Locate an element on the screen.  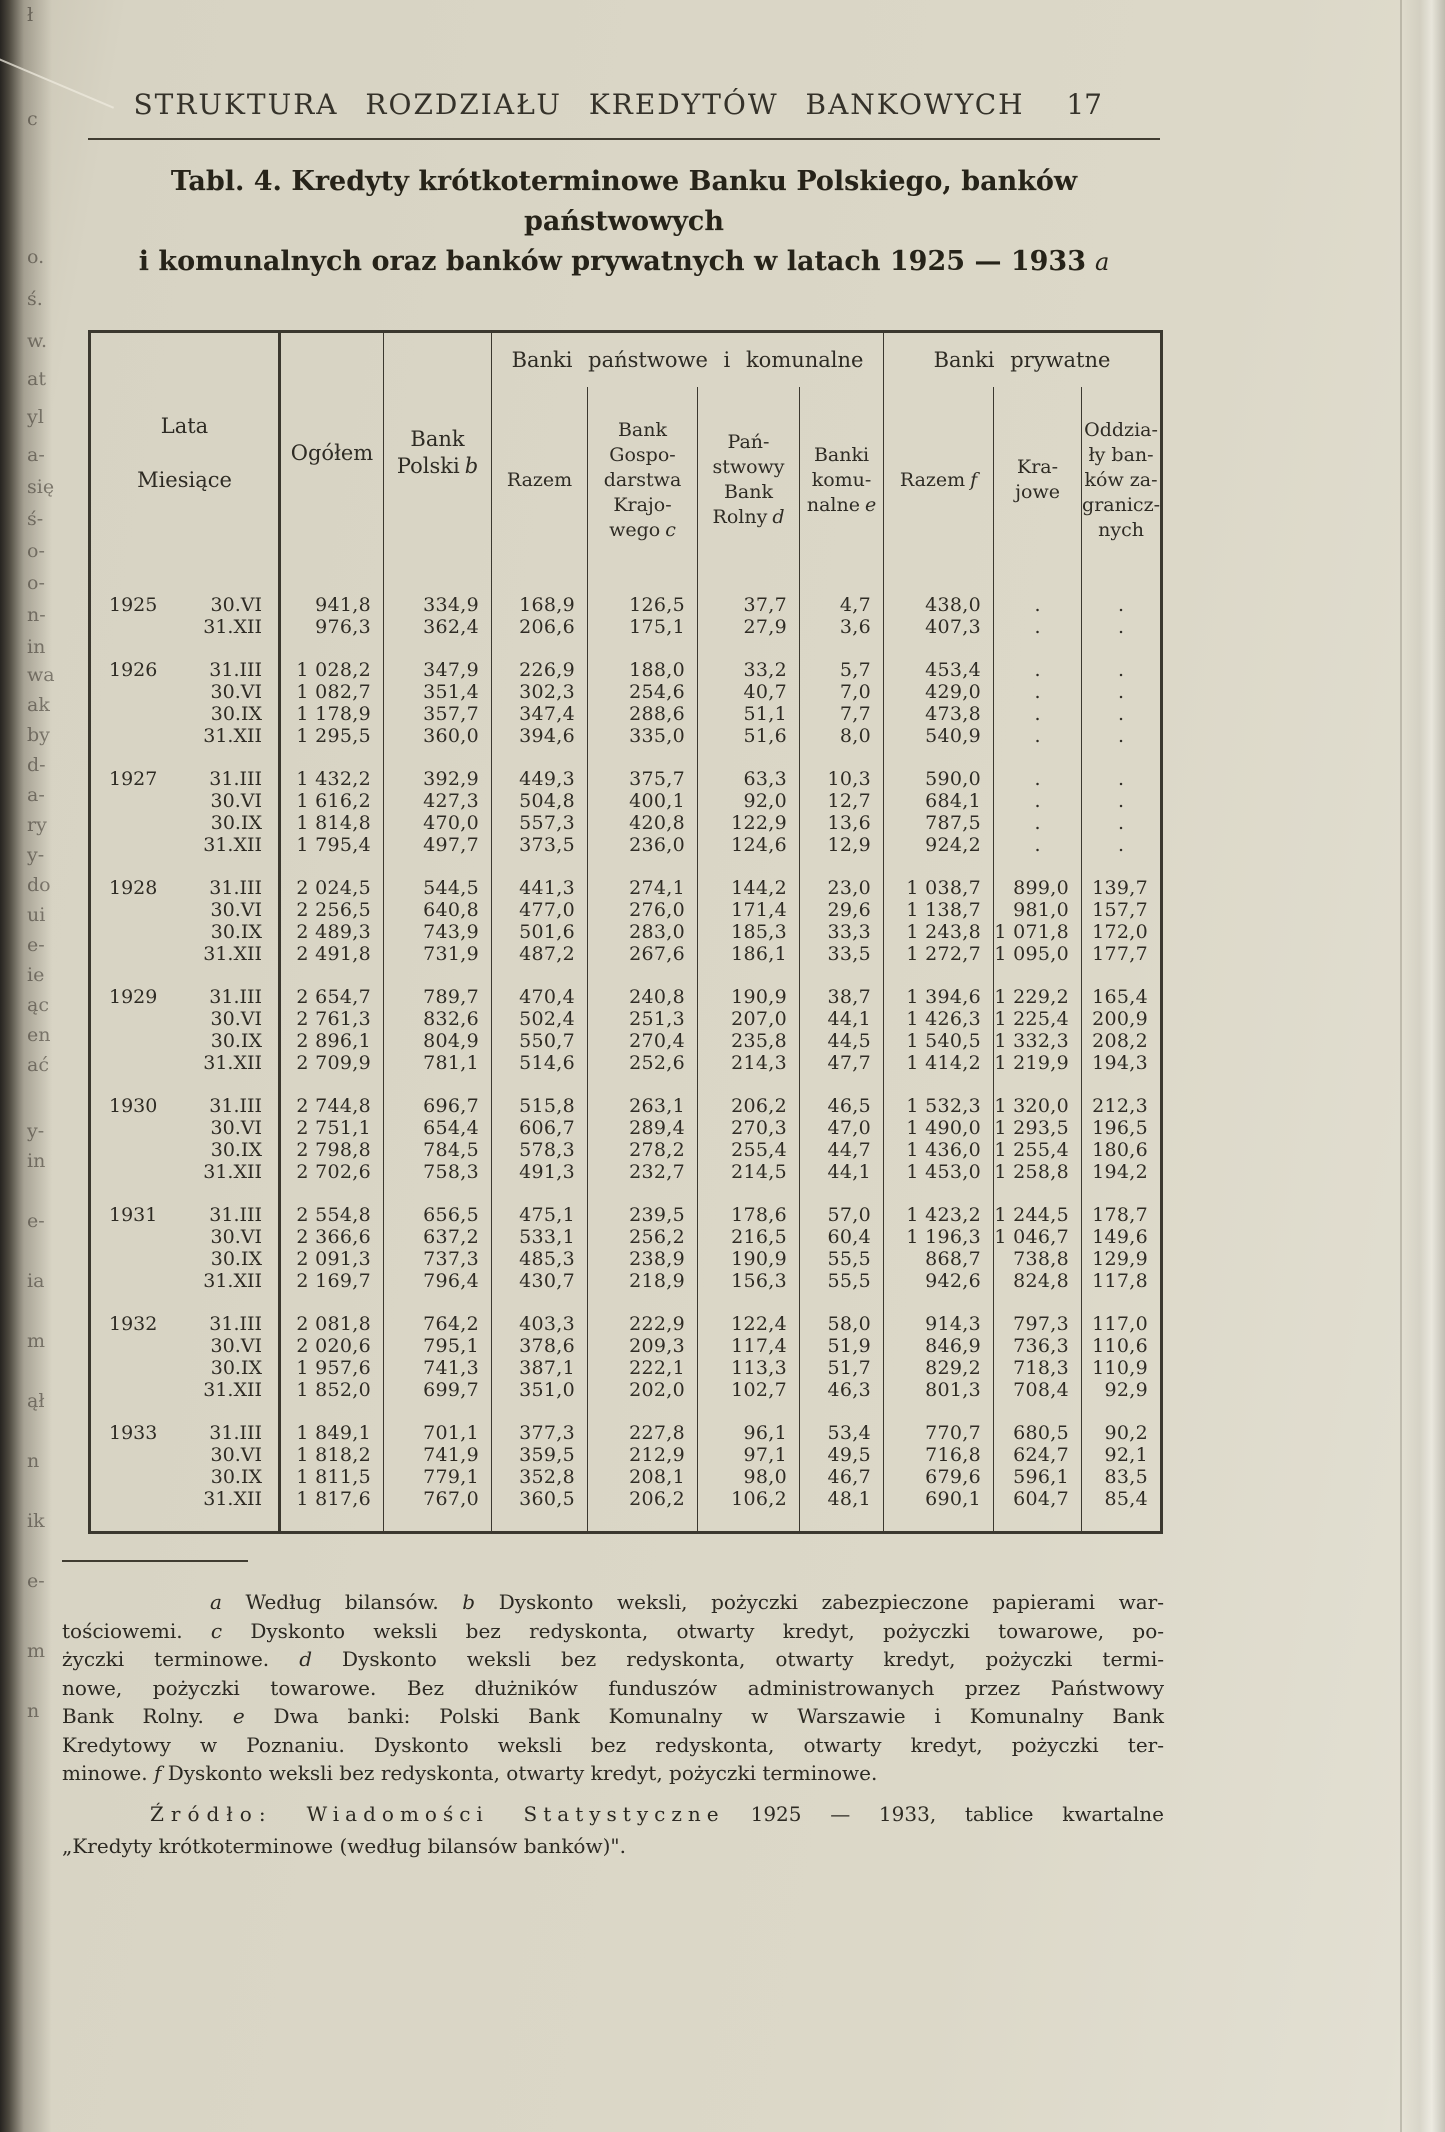
period-cell: 30.VI is located at coordinates (185, 910).